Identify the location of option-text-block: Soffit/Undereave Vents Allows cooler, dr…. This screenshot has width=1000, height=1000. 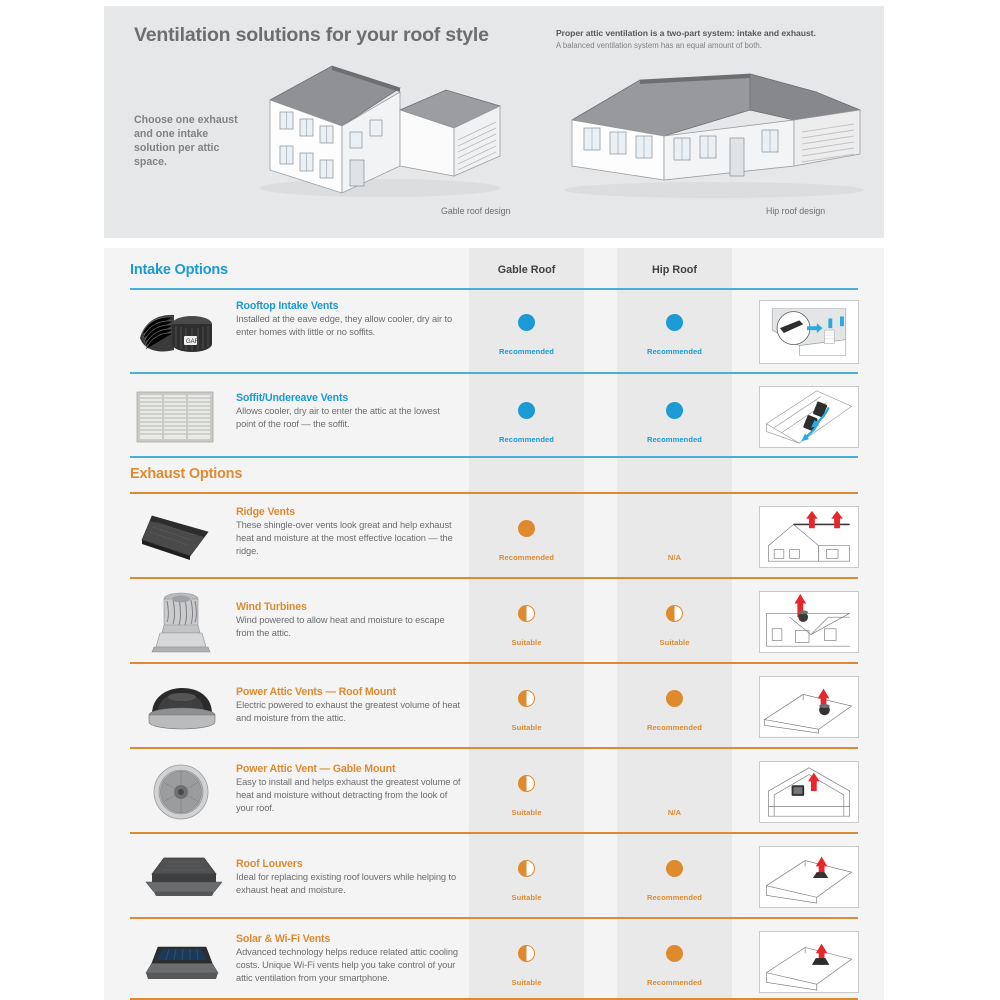
(348, 411).